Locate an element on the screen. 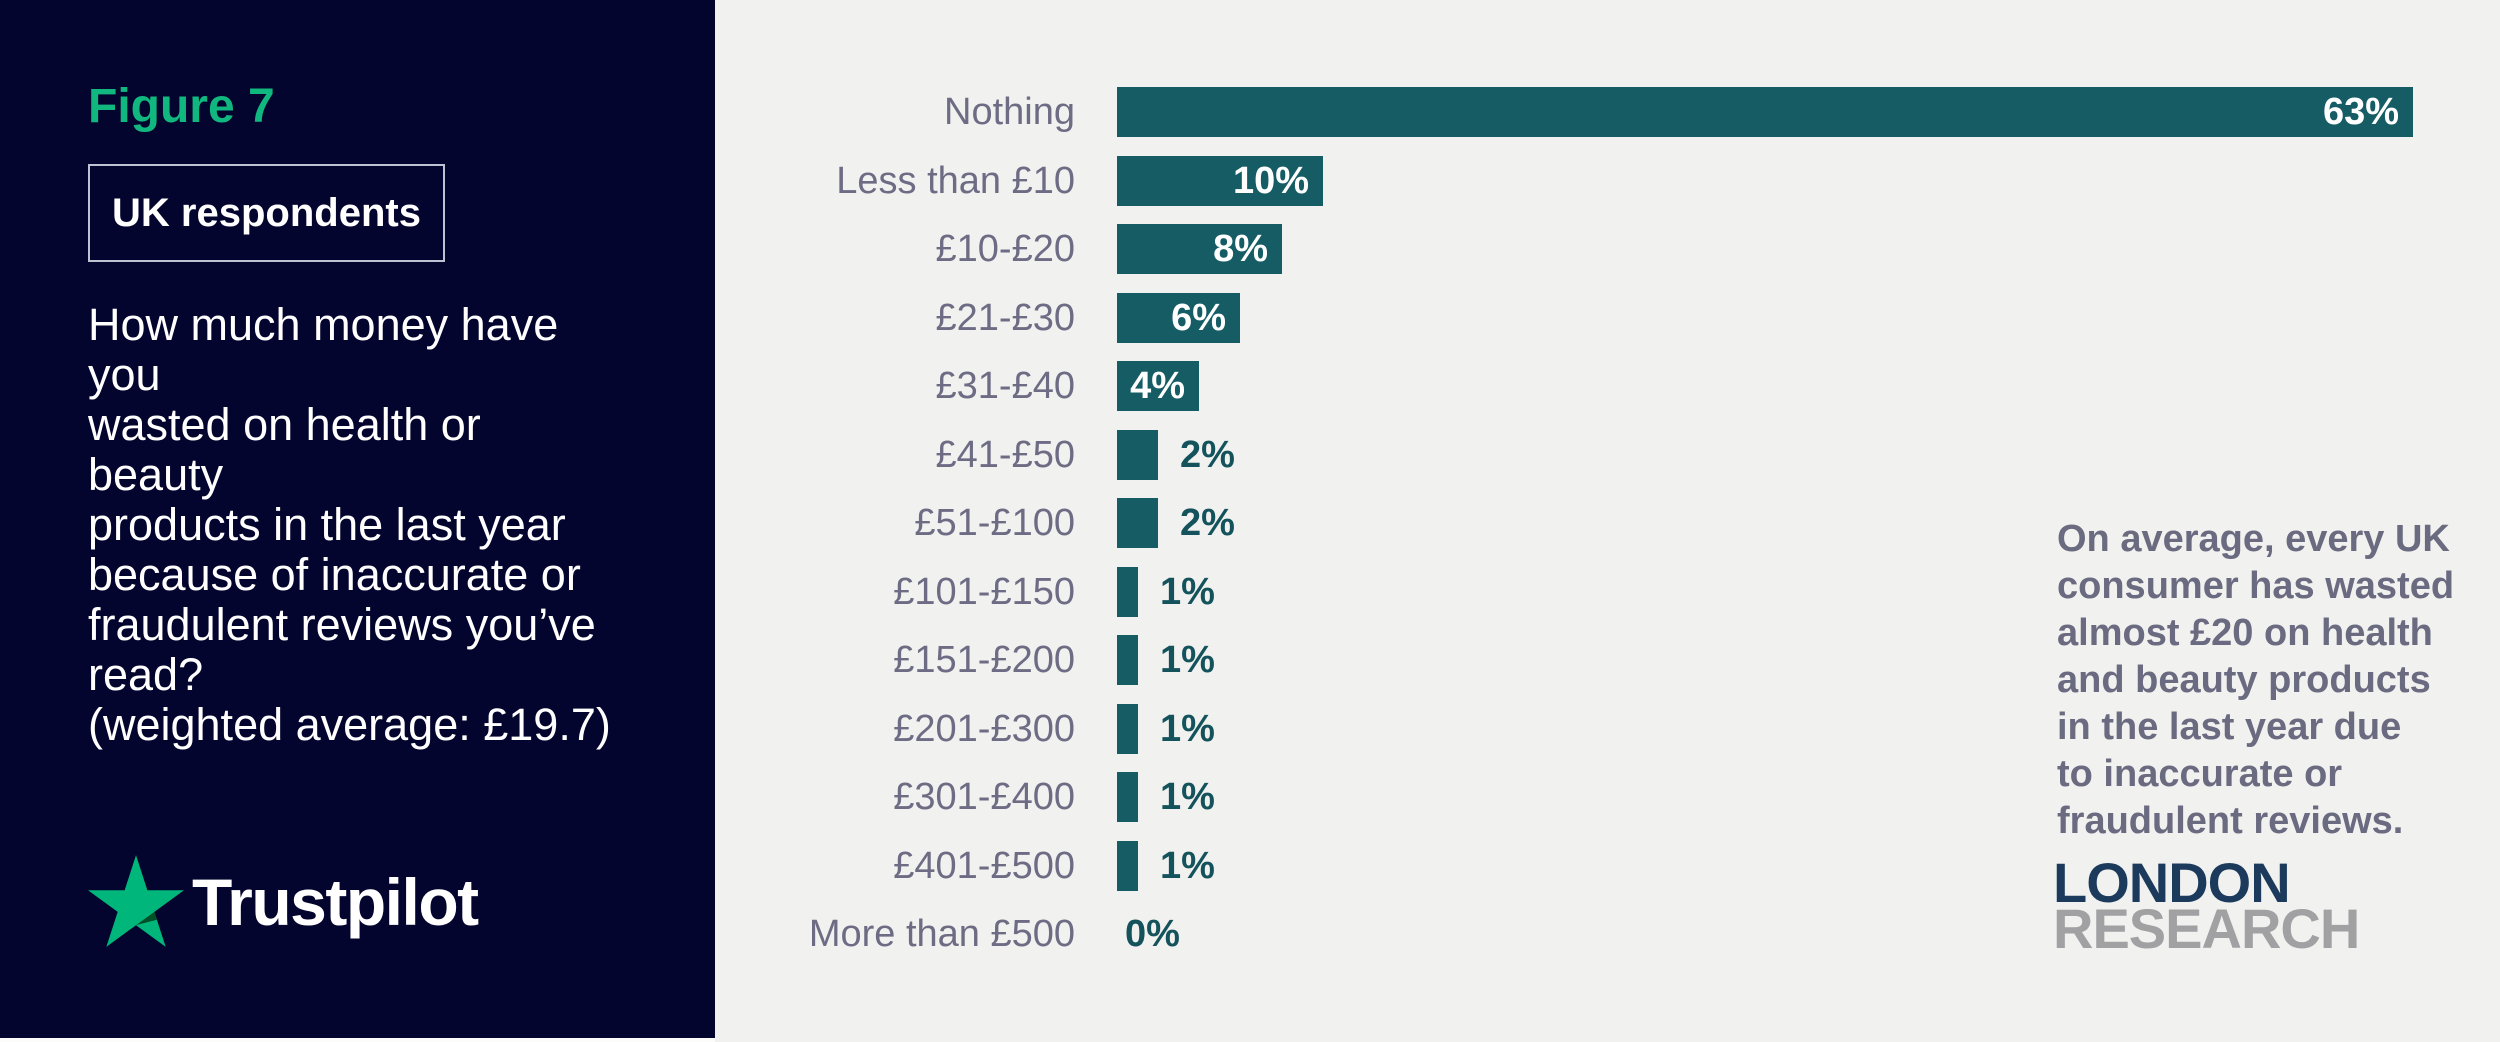  bar: 8% is located at coordinates (1199, 249).